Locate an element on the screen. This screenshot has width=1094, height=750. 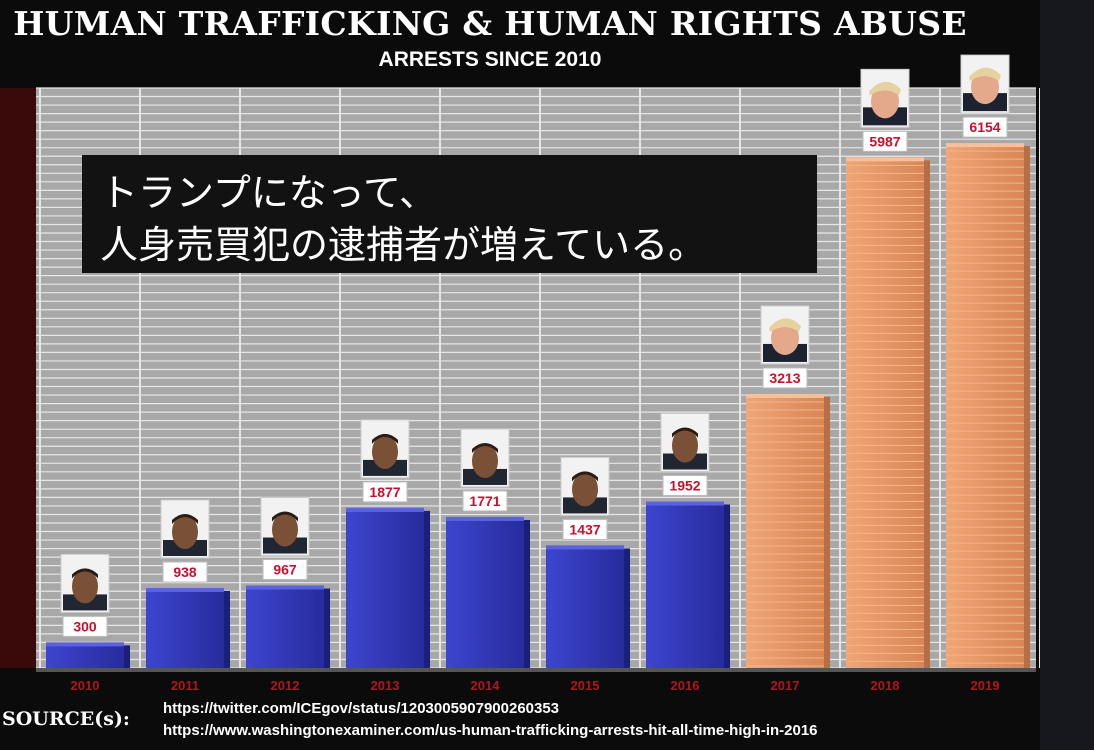
value-label-2010: 300 is located at coordinates (85, 626).